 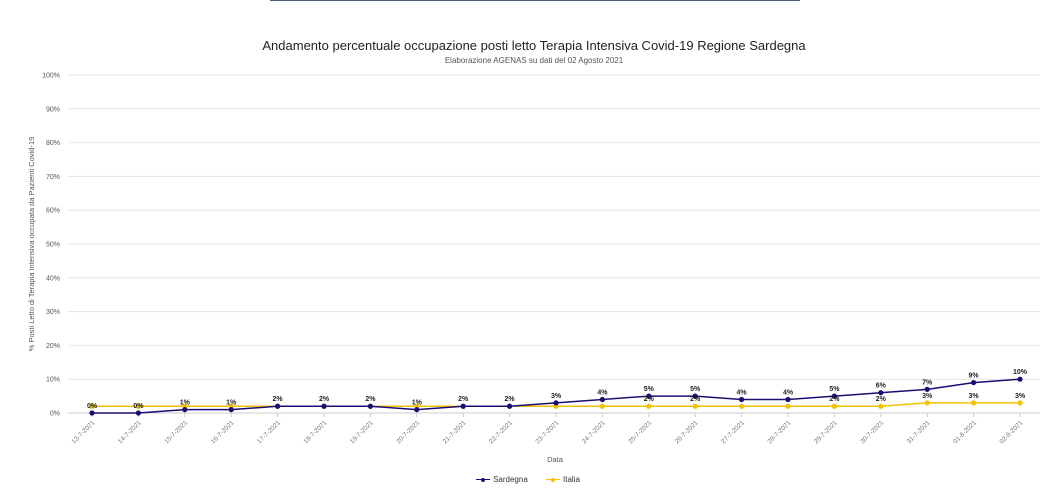 What do you see at coordinates (53, 312) in the screenshot?
I see `y-tick-label: 30%` at bounding box center [53, 312].